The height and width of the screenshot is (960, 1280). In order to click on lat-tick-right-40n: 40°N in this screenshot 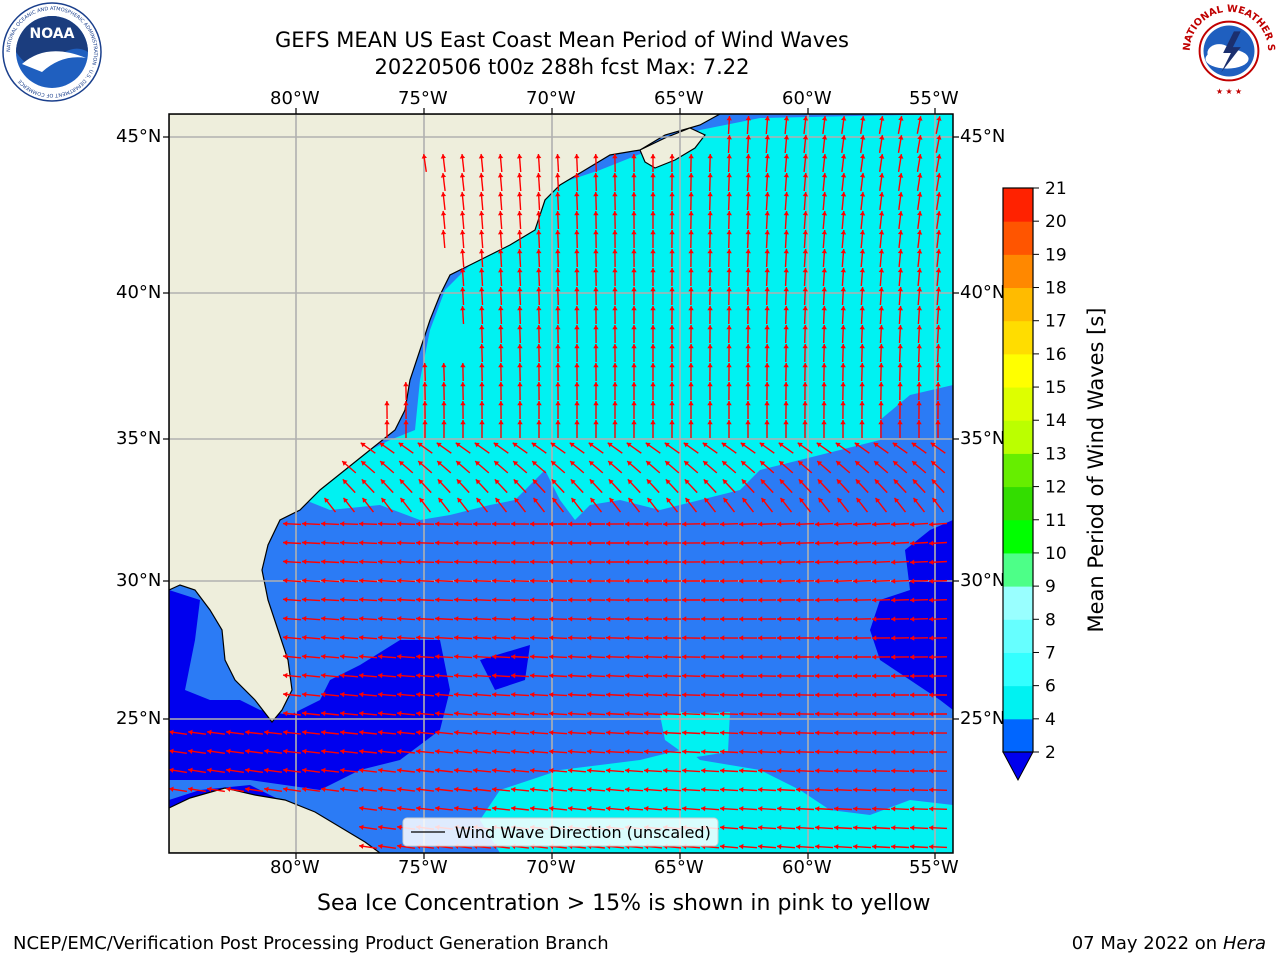, I will do `click(983, 292)`.